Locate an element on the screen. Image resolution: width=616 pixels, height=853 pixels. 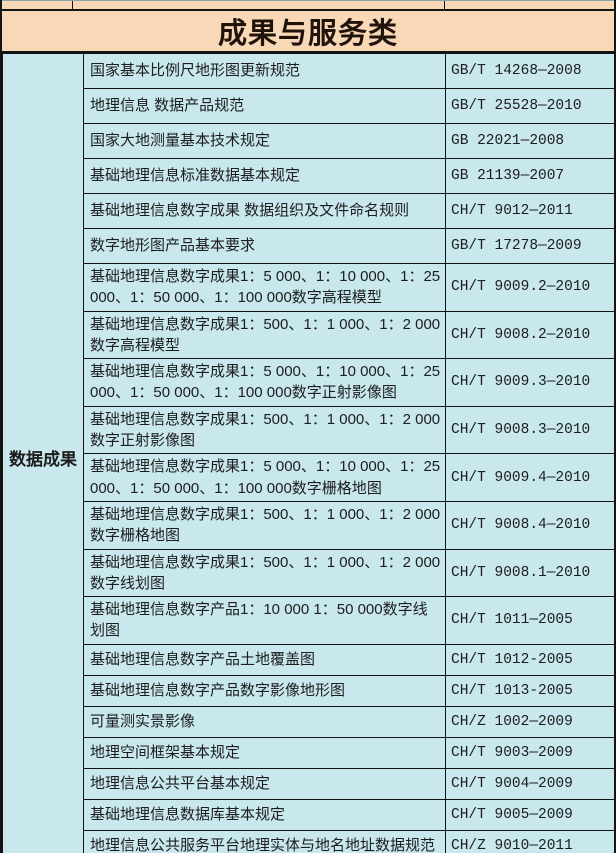
standard-row: 可量测实景影像 CH/Z 1002—2009 is located at coordinates (308, 721).